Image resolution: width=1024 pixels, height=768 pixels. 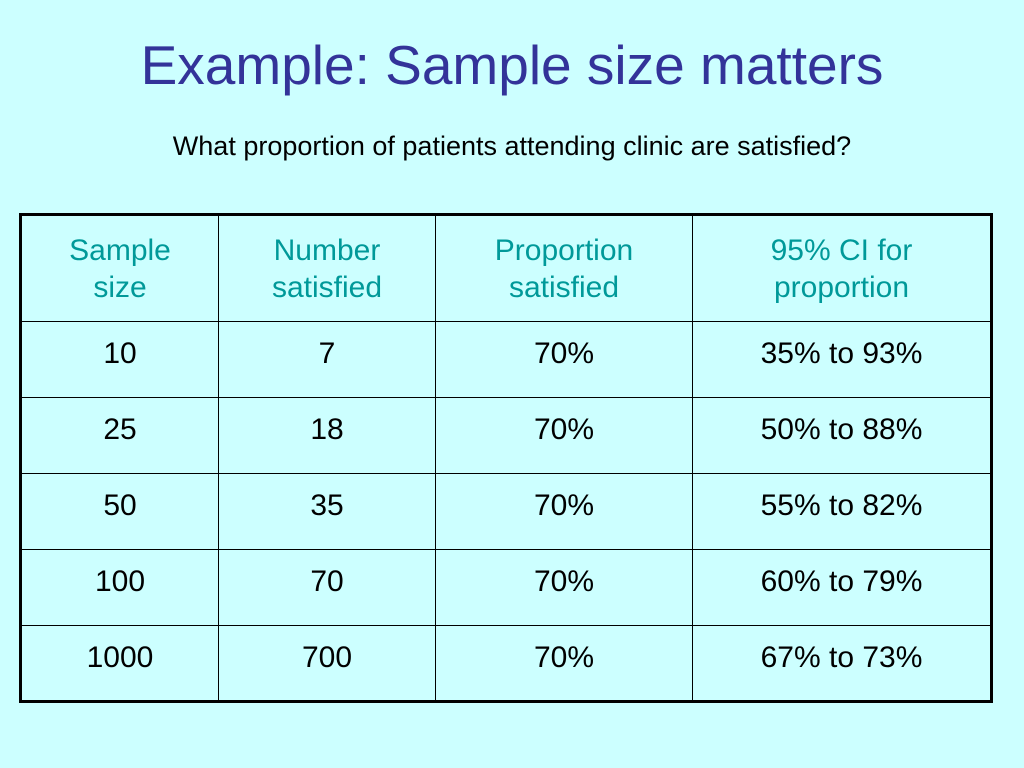 What do you see at coordinates (842, 511) in the screenshot?
I see `cell-ci: 55% to 82%` at bounding box center [842, 511].